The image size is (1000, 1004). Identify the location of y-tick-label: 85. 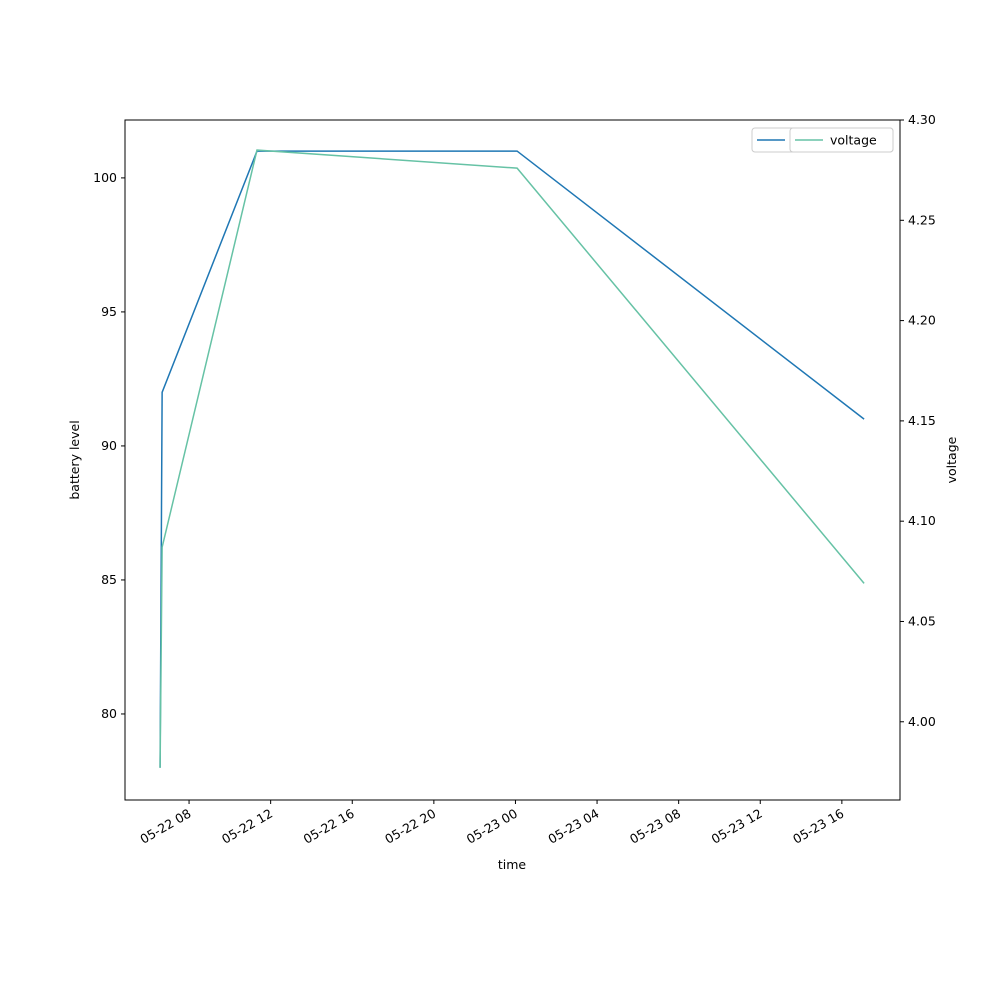
(109, 579).